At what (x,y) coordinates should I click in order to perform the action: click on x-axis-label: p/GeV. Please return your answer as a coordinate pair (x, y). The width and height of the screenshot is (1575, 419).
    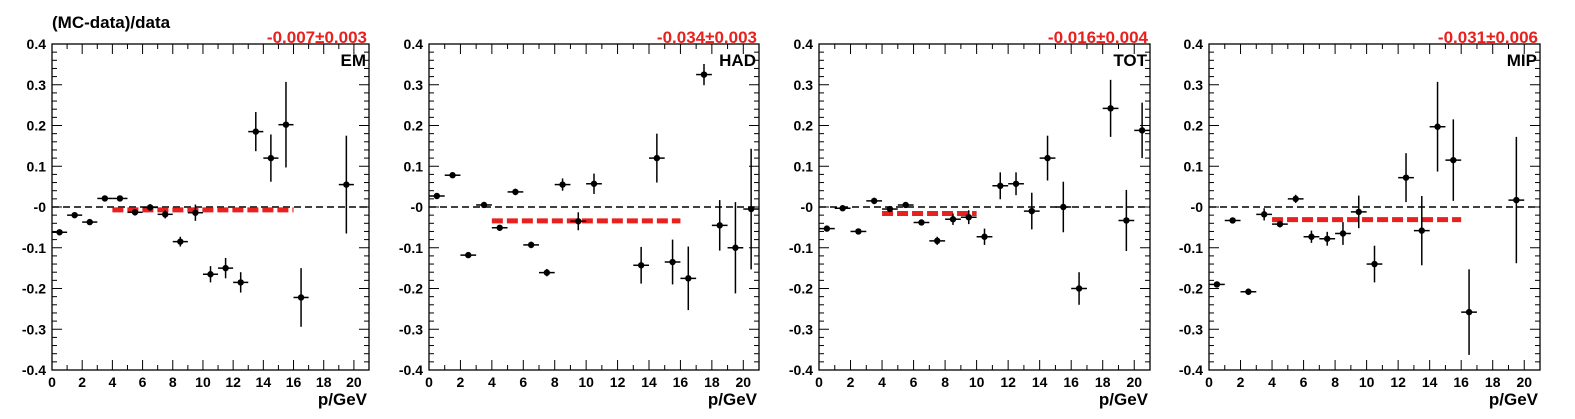
    Looking at the image, I should click on (343, 399).